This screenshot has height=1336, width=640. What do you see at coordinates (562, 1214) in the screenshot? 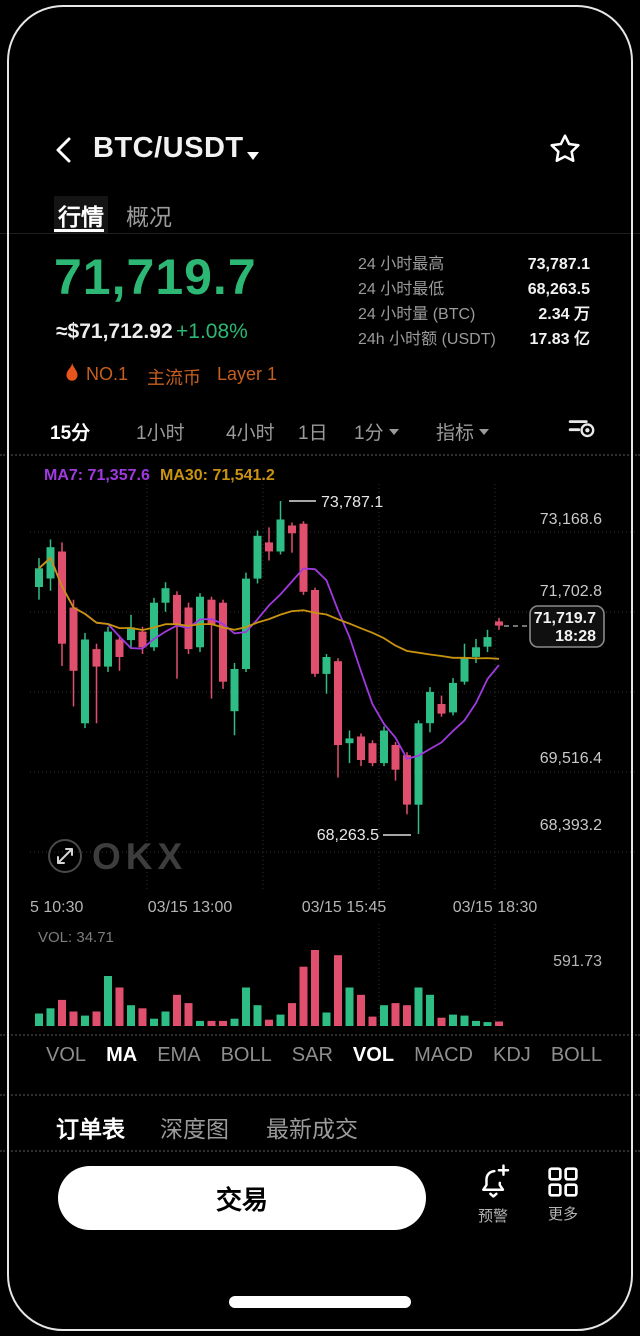
I see `more-label: 更多` at bounding box center [562, 1214].